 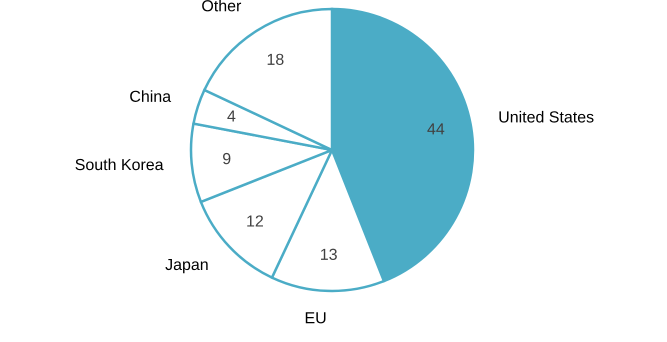 What do you see at coordinates (151, 96) in the screenshot?
I see `slice-label: China` at bounding box center [151, 96].